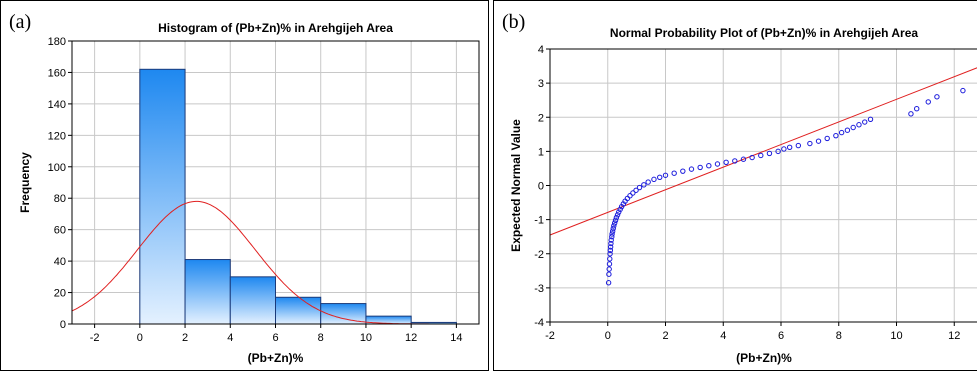 This screenshot has width=977, height=372. Describe the element at coordinates (516, 185) in the screenshot. I see `y-axis-label: Expected Normal Value` at that location.